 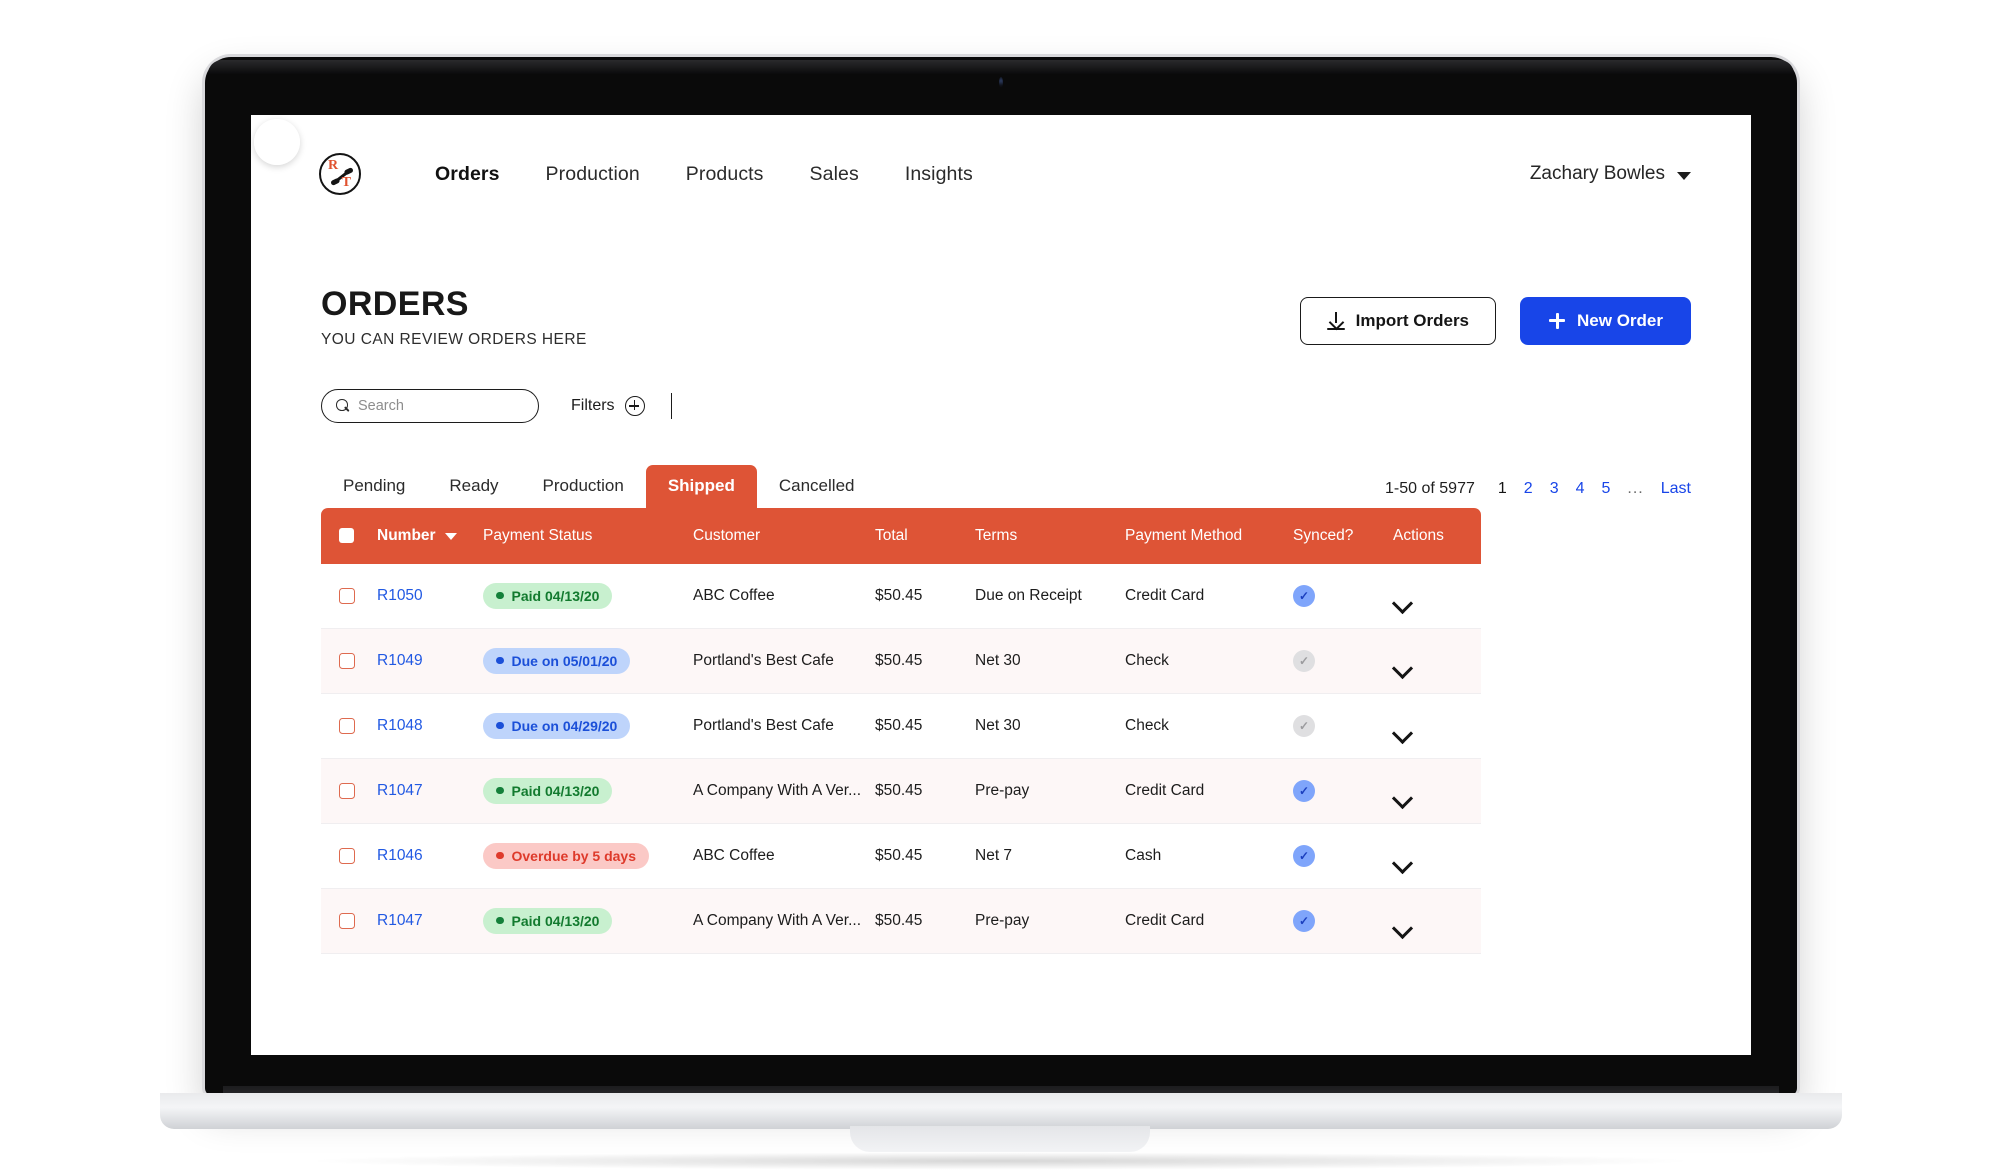 What do you see at coordinates (400, 660) in the screenshot?
I see `order-number-link: R1049` at bounding box center [400, 660].